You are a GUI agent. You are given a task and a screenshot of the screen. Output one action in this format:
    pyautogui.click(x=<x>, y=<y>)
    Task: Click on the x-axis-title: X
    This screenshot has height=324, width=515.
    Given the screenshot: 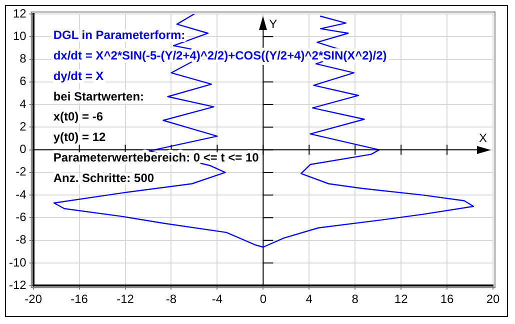 What is the action you would take?
    pyautogui.click(x=483, y=137)
    